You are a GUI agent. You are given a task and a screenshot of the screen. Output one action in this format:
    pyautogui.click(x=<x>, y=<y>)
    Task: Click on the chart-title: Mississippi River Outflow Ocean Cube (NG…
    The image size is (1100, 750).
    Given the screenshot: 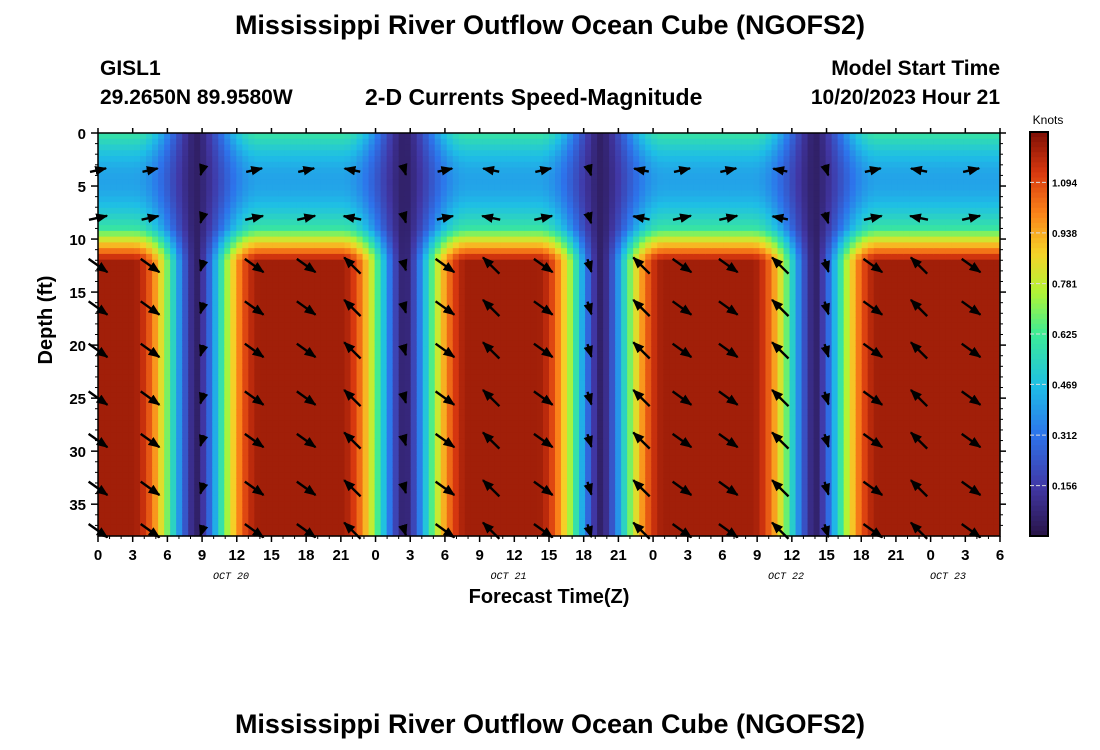 What is the action you would take?
    pyautogui.click(x=550, y=25)
    